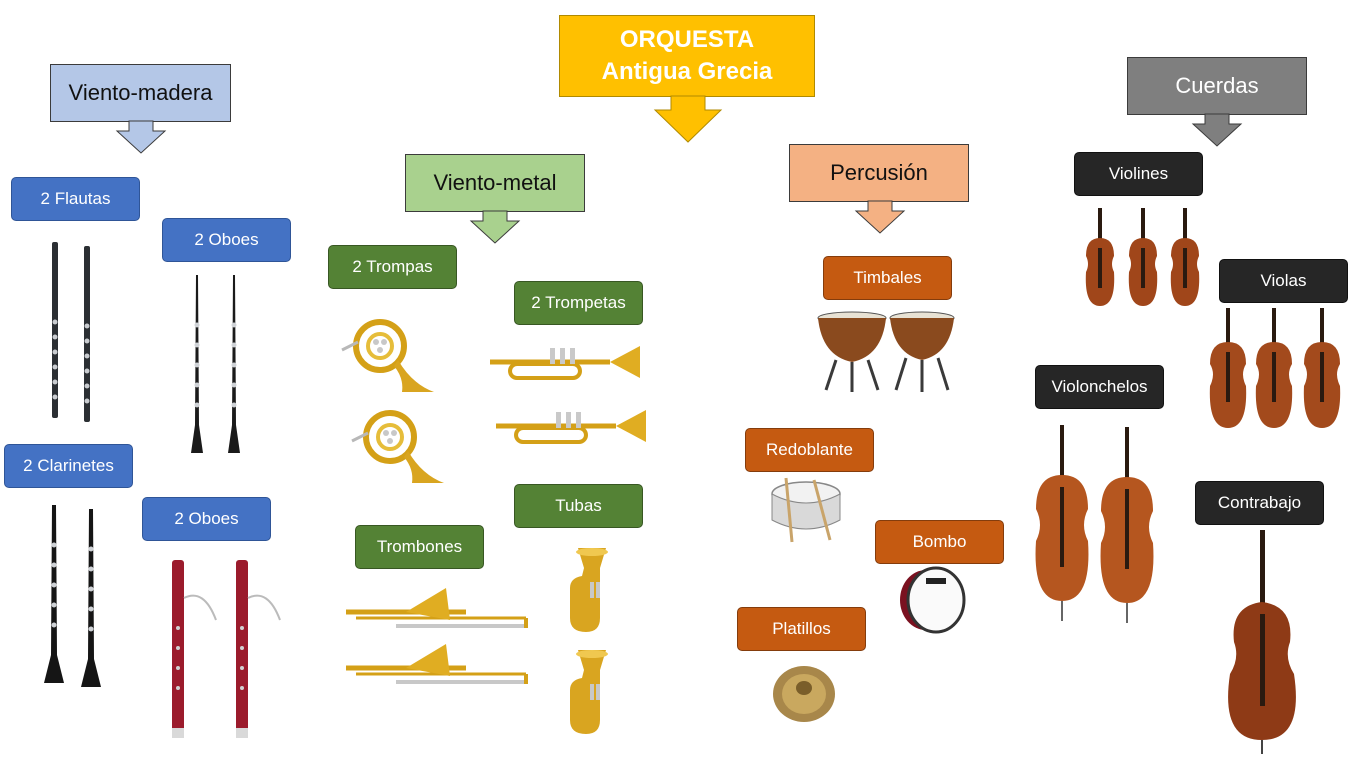  What do you see at coordinates (1099, 387) in the screenshot?
I see `label-cellos: Violonchelos` at bounding box center [1099, 387].